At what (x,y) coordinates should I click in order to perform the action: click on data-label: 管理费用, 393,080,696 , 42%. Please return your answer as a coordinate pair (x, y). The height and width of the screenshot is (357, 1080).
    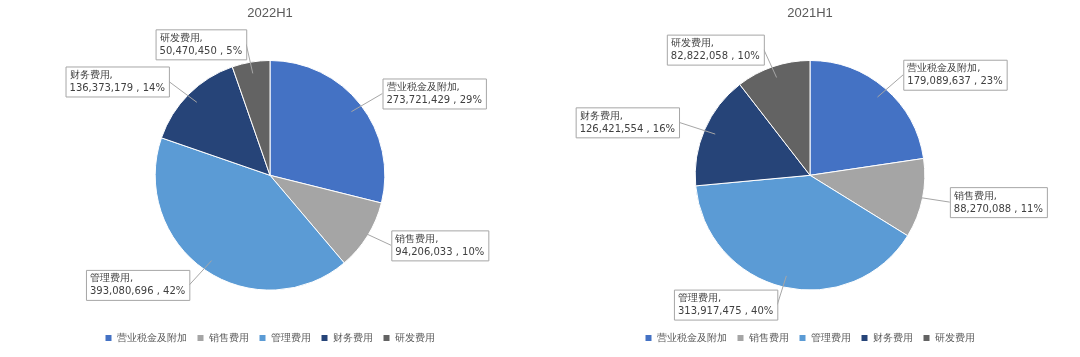
    Looking at the image, I should click on (137, 284).